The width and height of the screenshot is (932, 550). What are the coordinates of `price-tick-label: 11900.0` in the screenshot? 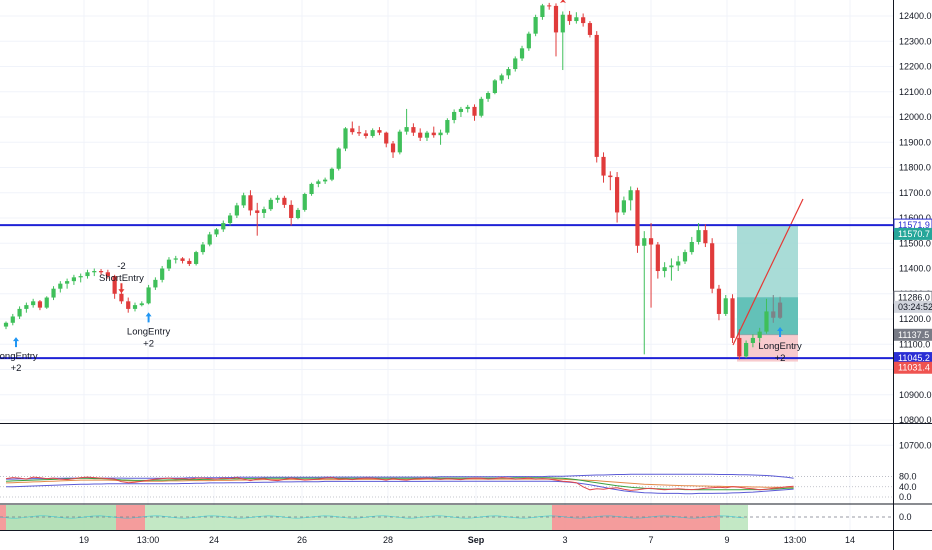 It's located at (915, 142).